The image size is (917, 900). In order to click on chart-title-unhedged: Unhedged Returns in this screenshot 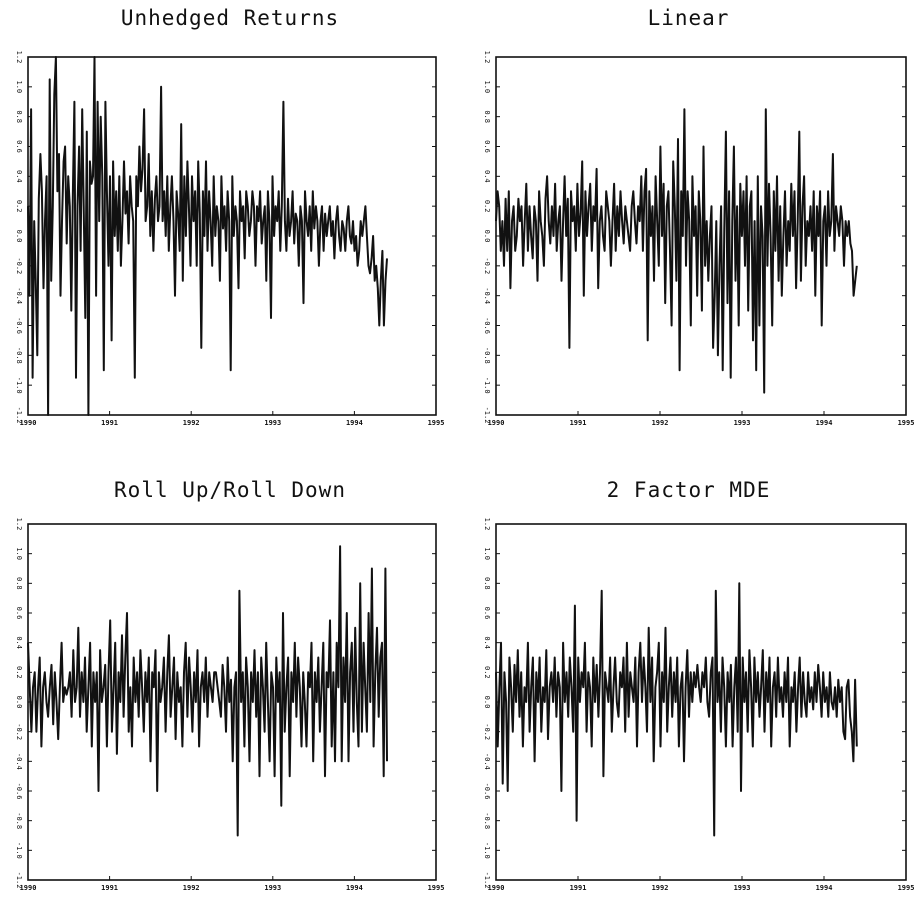, I will do `click(230, 18)`.